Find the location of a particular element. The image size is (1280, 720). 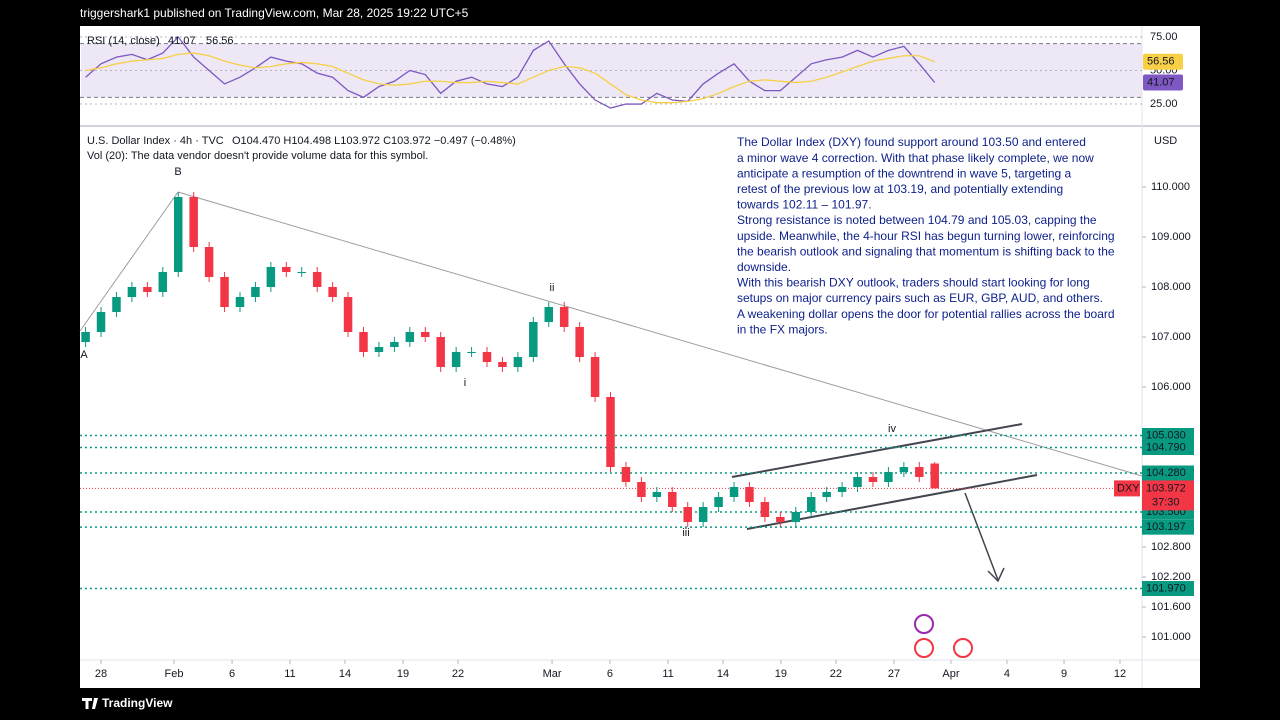

x-tick-label: Apr is located at coordinates (950, 674).